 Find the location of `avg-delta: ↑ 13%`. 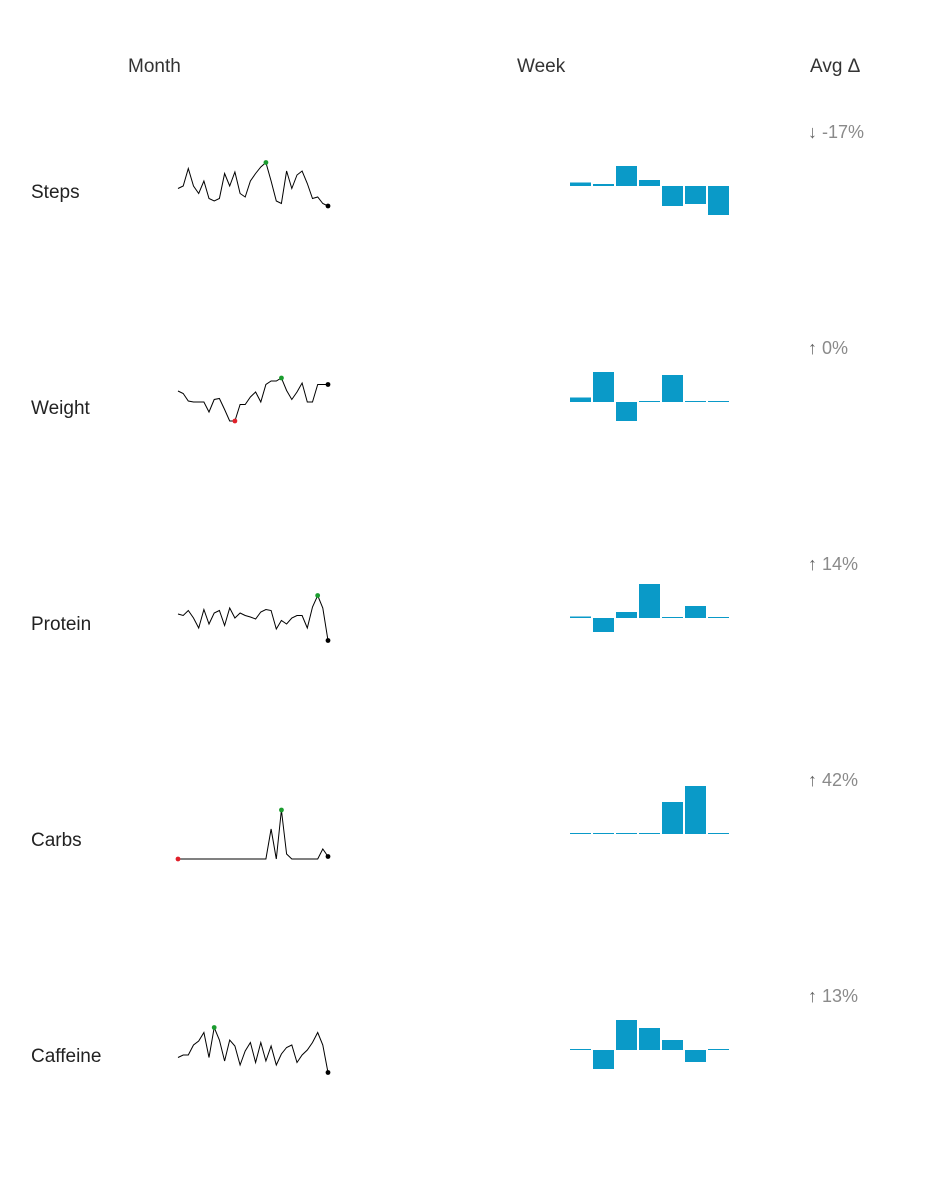

avg-delta: ↑ 13% is located at coordinates (833, 996).